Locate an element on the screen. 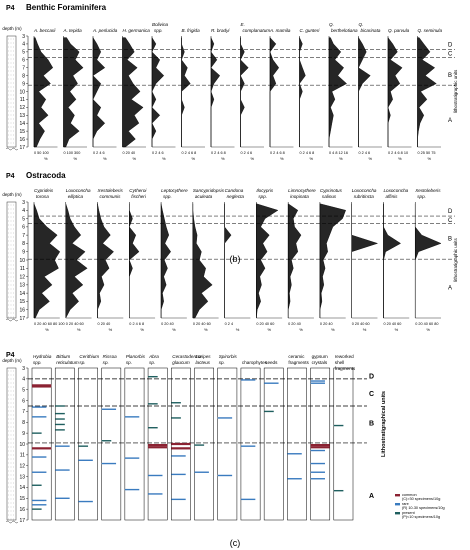  depth-tick-label: 6 is located at coordinates (23, 401).